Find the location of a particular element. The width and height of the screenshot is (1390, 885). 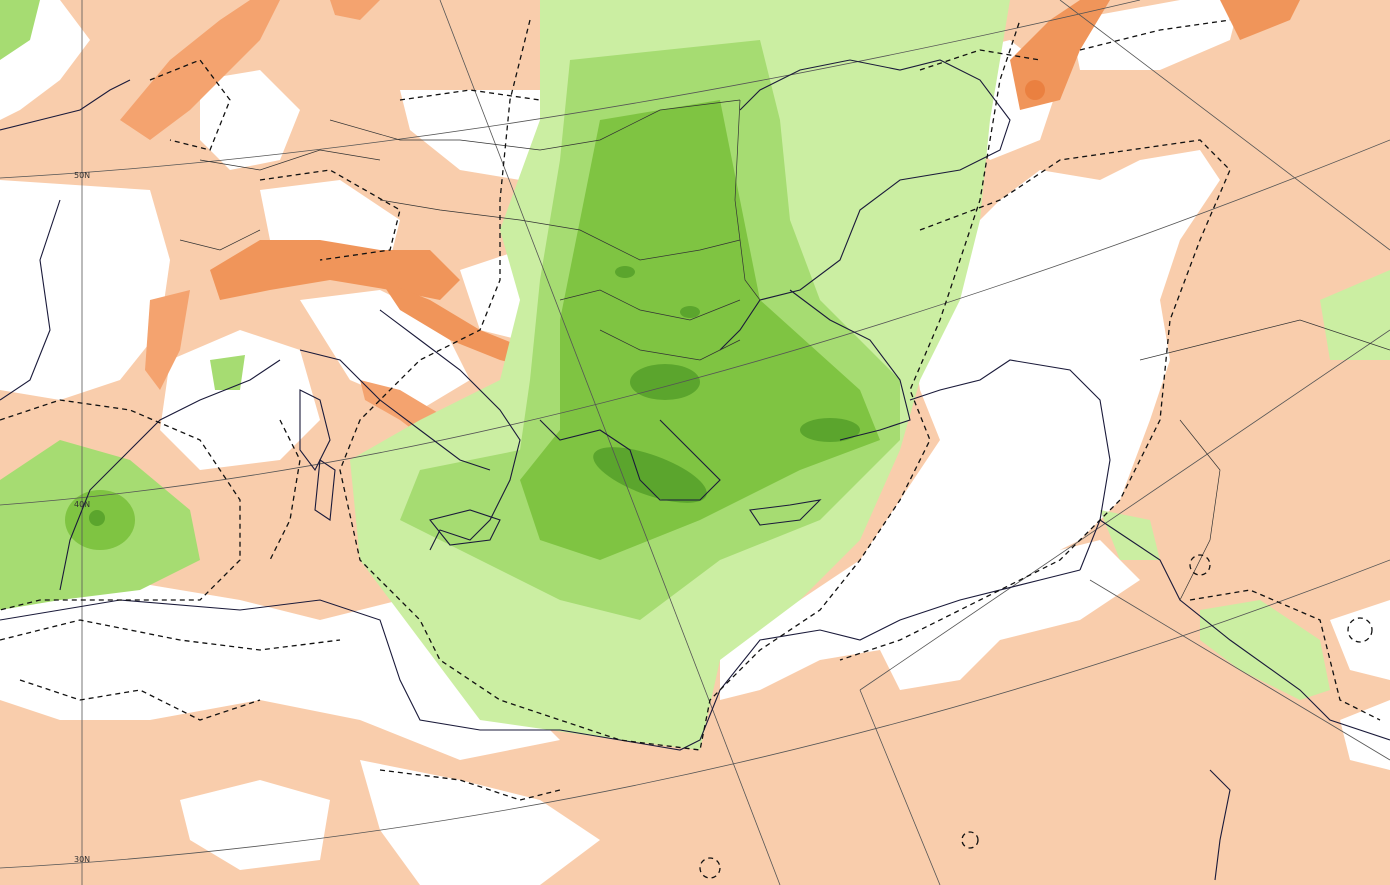

latitude-label: 50N is located at coordinates (82, 175).